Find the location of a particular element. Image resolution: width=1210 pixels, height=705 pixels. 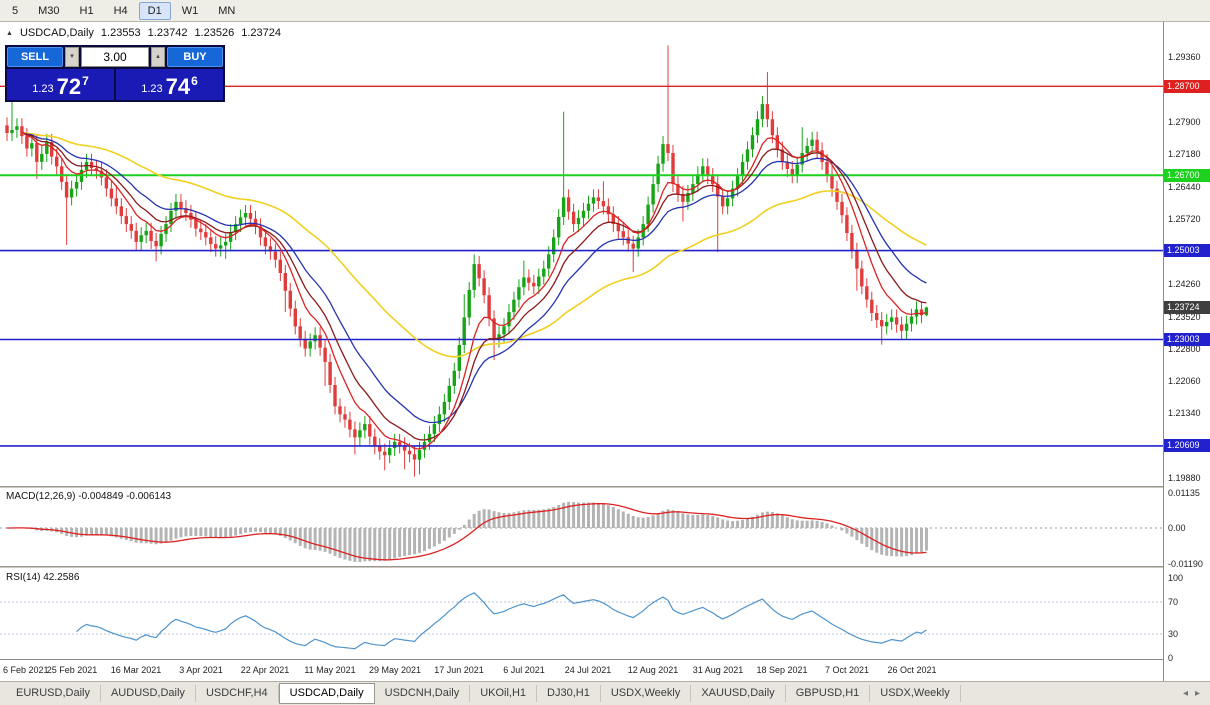

volume-dropdown-button: ▾ is located at coordinates (72, 57).